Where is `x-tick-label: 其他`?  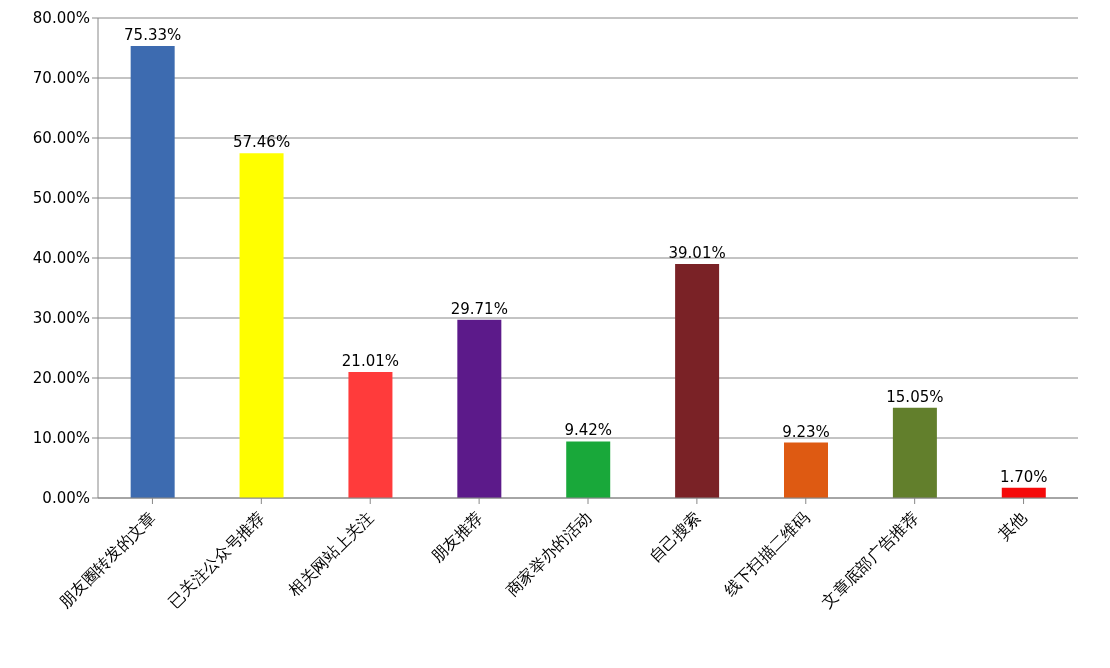
x-tick-label: 其他 is located at coordinates (1012, 525).